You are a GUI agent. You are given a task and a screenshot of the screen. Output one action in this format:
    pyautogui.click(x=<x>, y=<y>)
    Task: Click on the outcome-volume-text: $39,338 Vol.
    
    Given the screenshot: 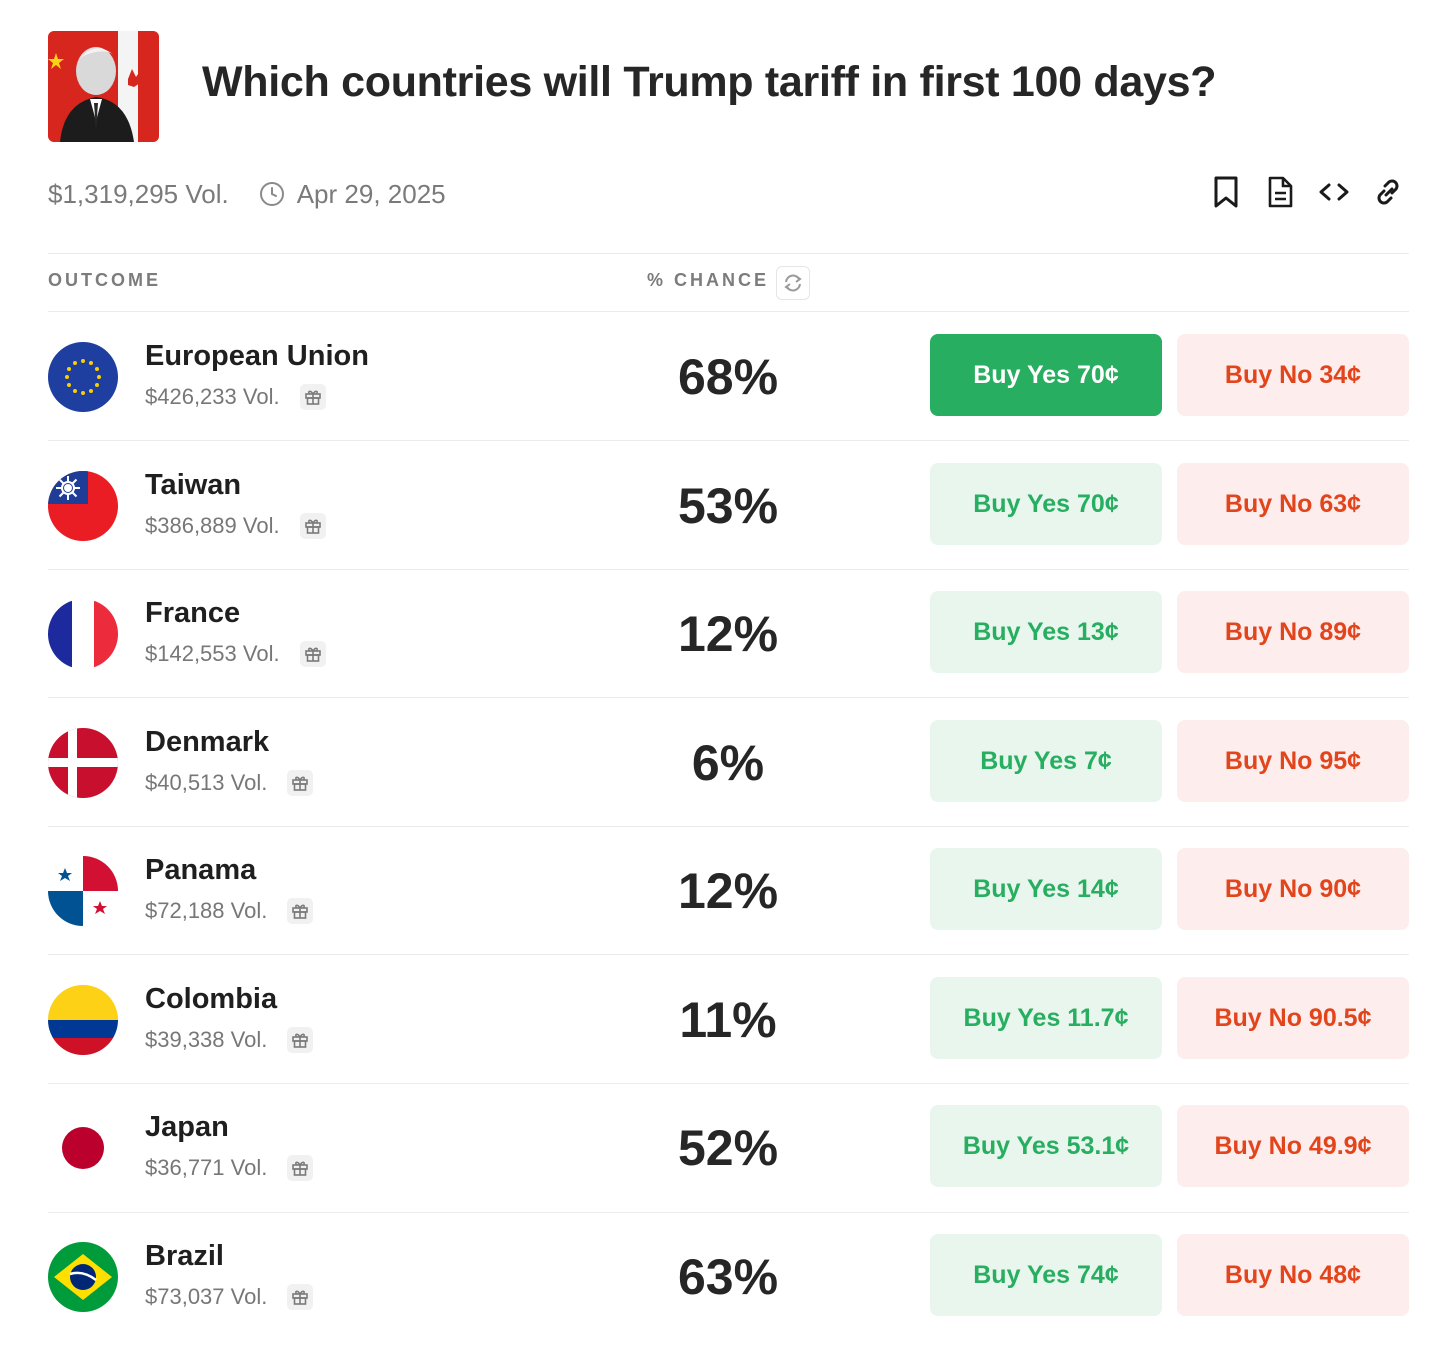 What is the action you would take?
    pyautogui.click(x=206, y=1039)
    